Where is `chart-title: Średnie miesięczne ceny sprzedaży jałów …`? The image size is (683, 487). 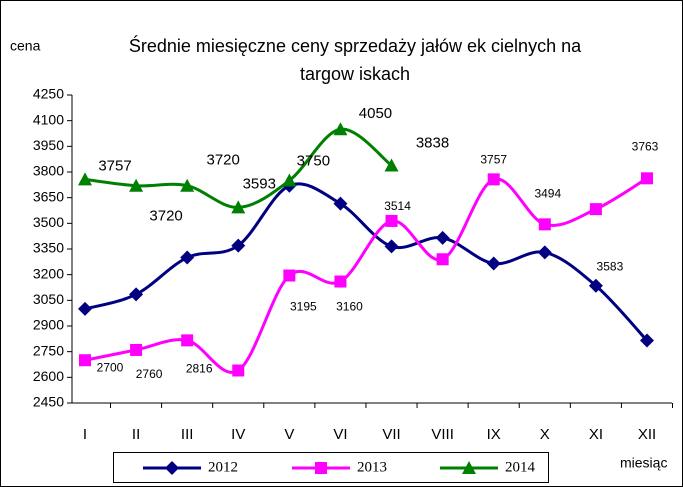
chart-title: Średnie miesięczne ceny sprzedaży jałów … is located at coordinates (355, 45).